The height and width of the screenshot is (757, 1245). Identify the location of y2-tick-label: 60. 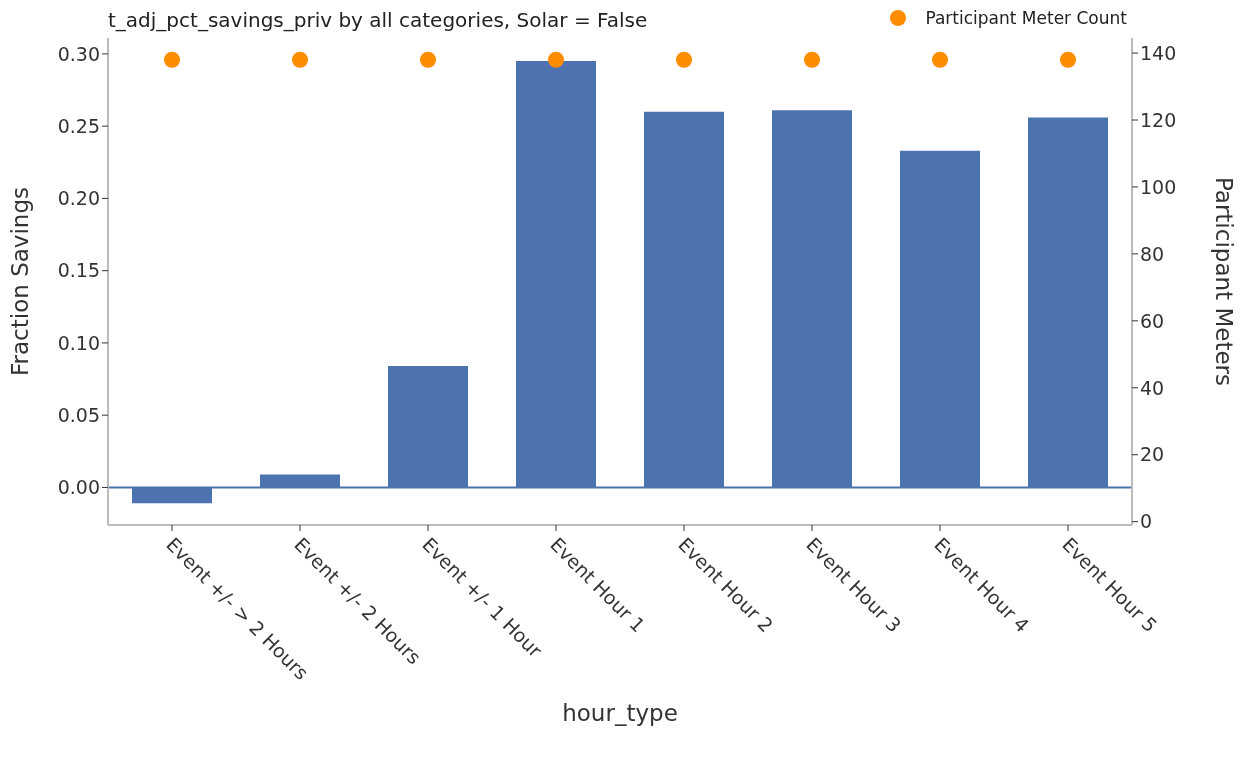
(1152, 320).